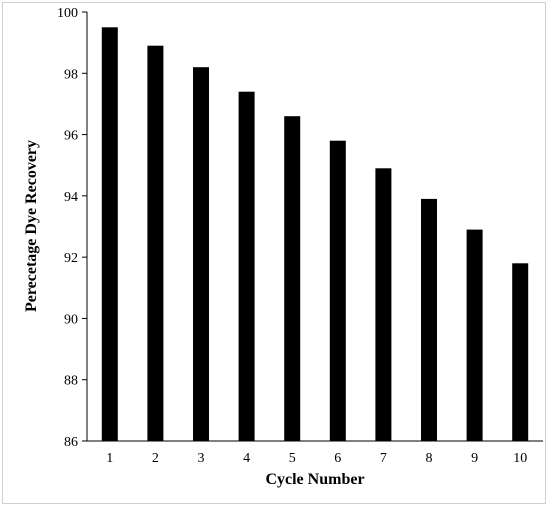 This screenshot has width=550, height=508. Describe the element at coordinates (31, 226) in the screenshot. I see `y-axis-title: Perecetage Dye Recovery` at that location.